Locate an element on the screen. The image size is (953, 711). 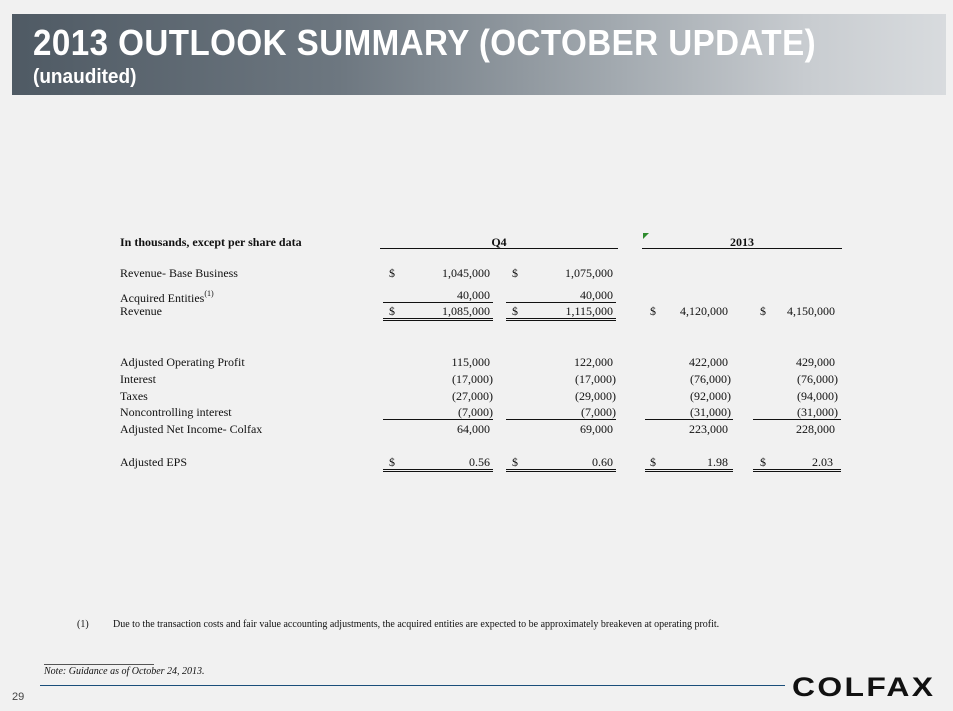
acquired-entities-label: Acquired Entities is located at coordinates (162, 298).